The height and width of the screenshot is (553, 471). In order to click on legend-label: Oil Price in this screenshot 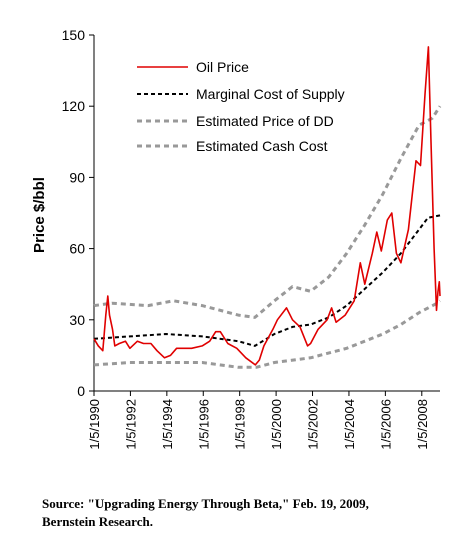, I will do `click(222, 67)`.